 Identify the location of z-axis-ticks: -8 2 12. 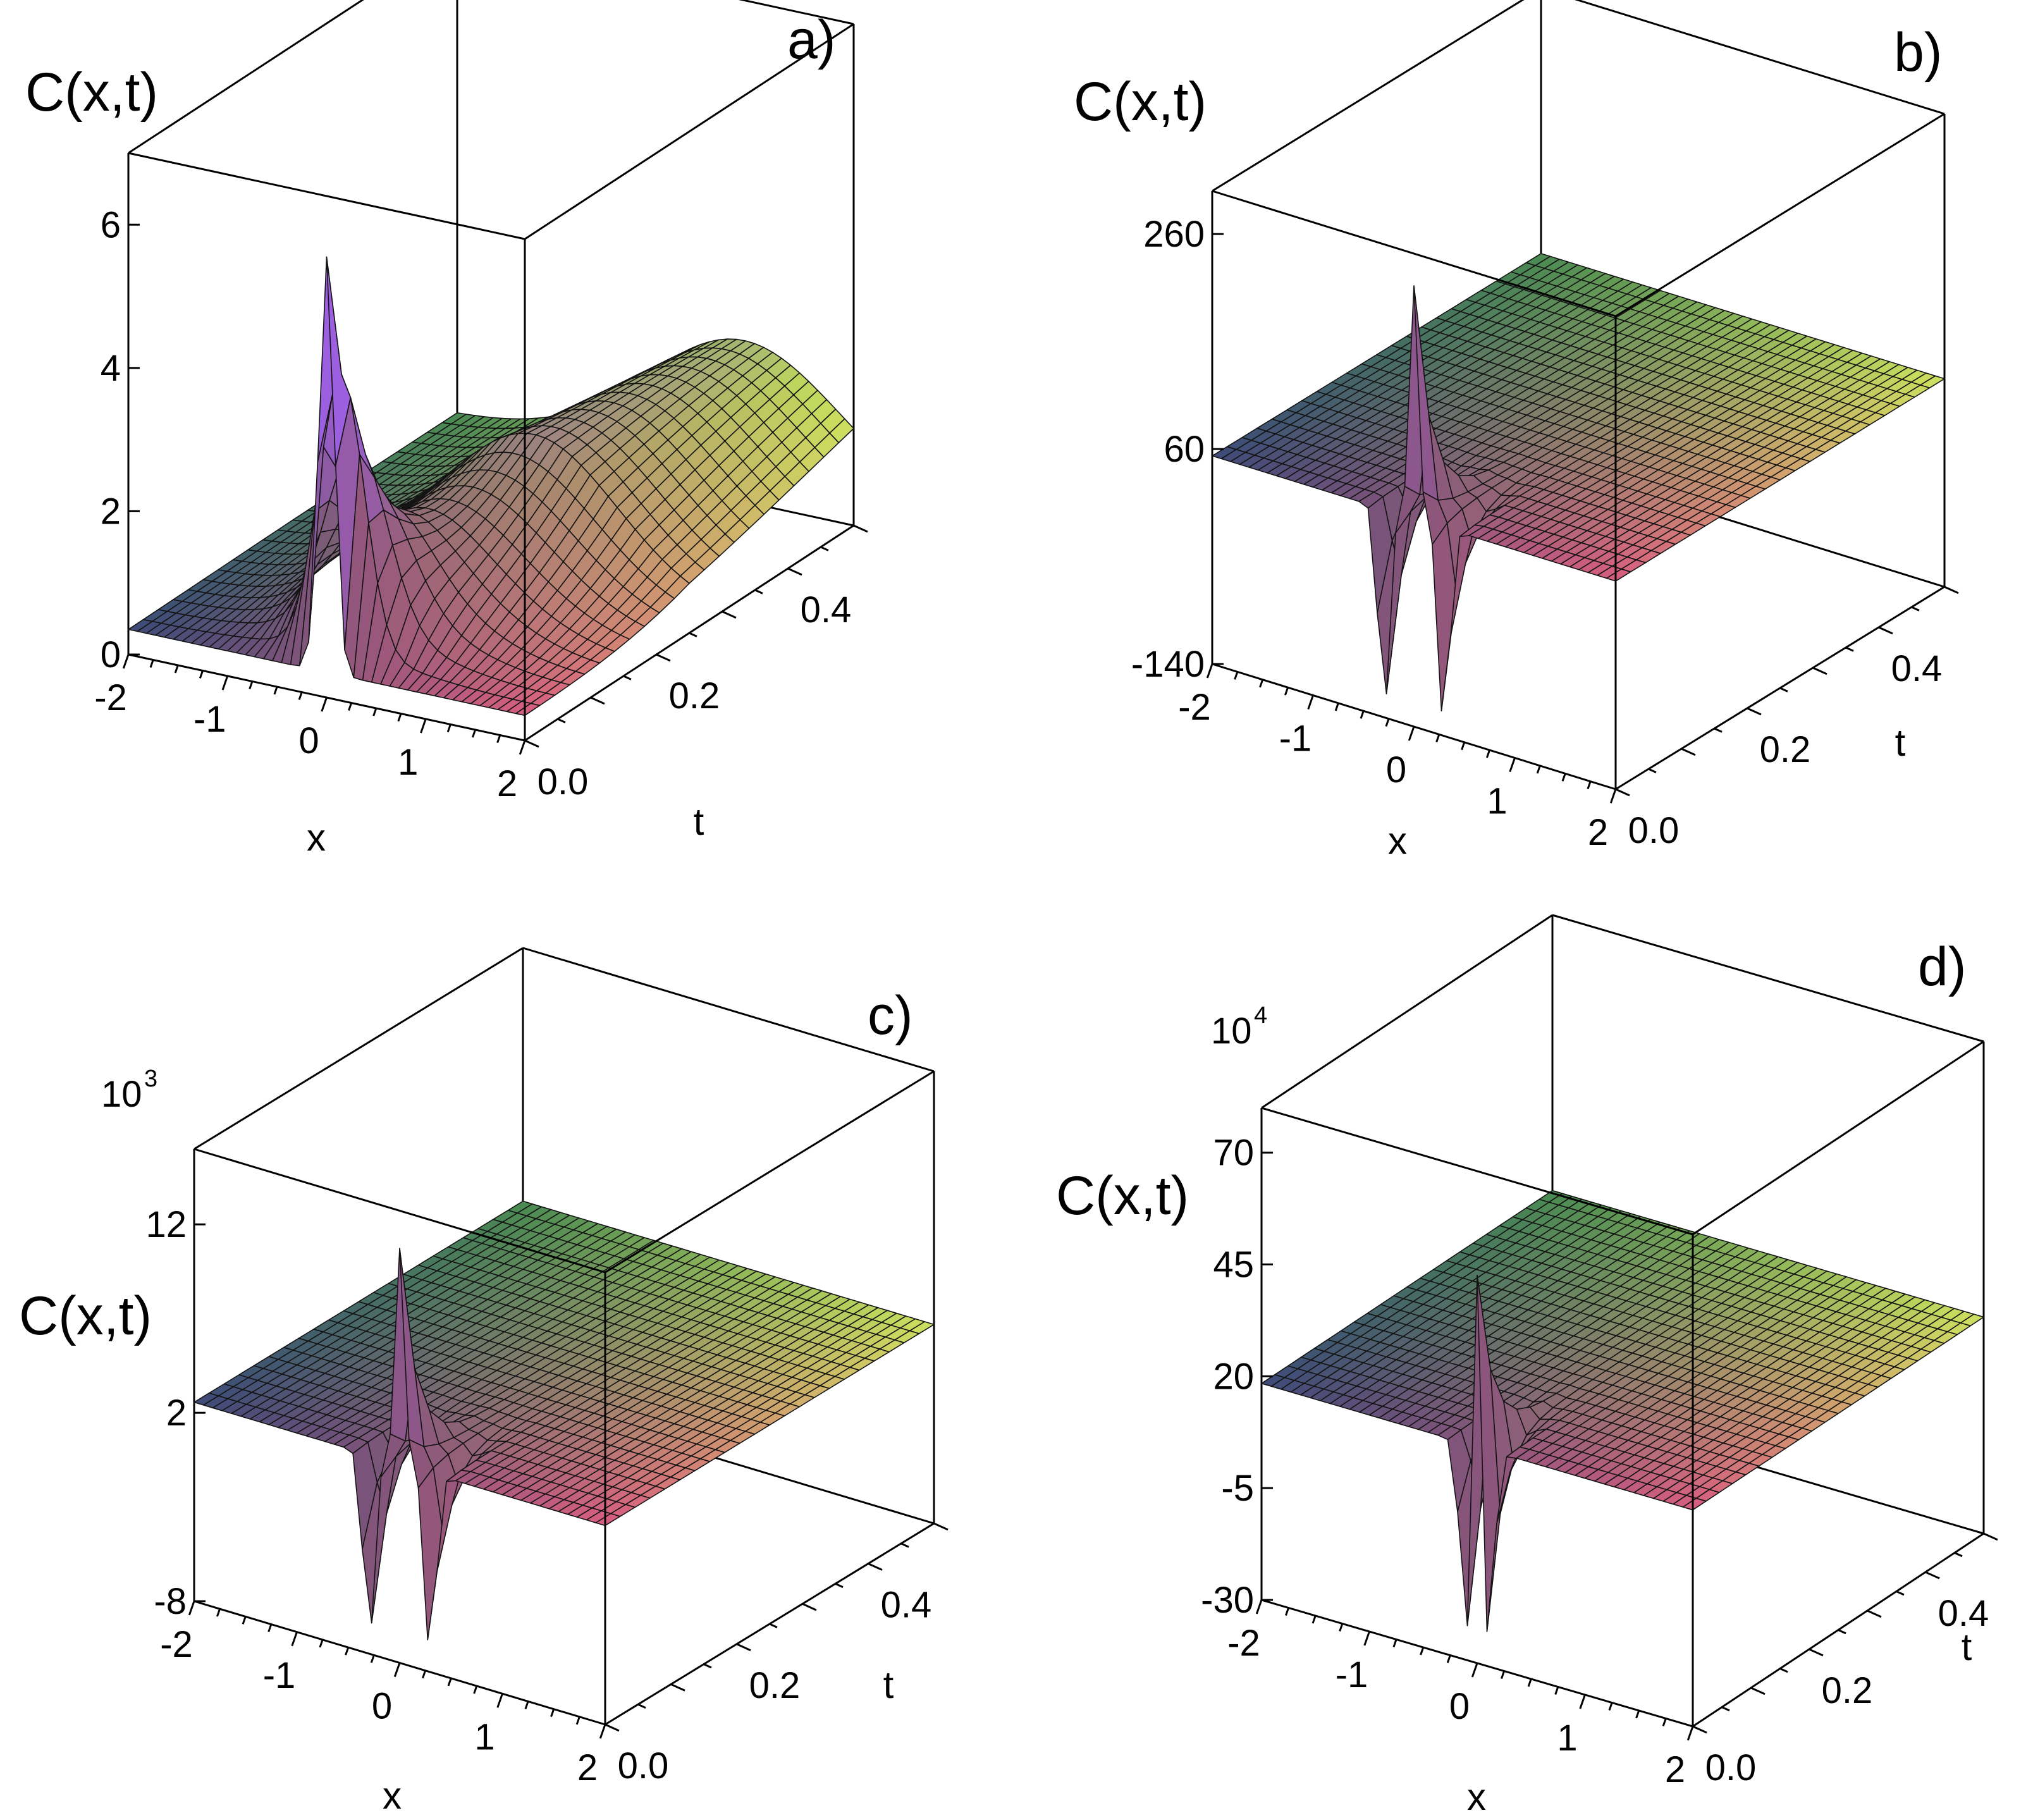
(176, 1413).